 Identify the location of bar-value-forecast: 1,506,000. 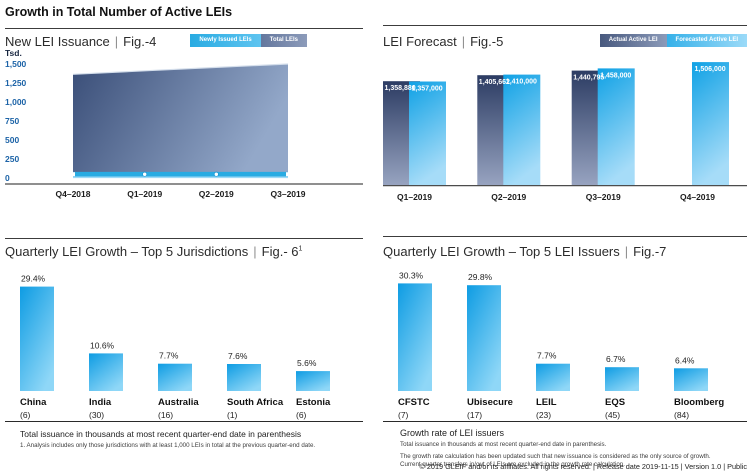
(710, 69).